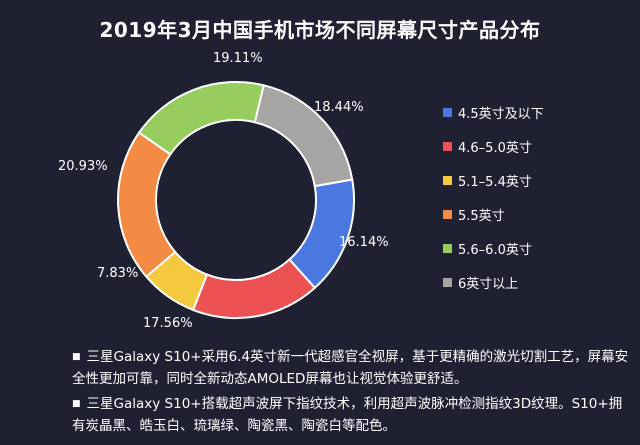 This screenshot has width=640, height=445. Describe the element at coordinates (168, 323) in the screenshot. I see `slice-value-label: 17.56%` at that location.